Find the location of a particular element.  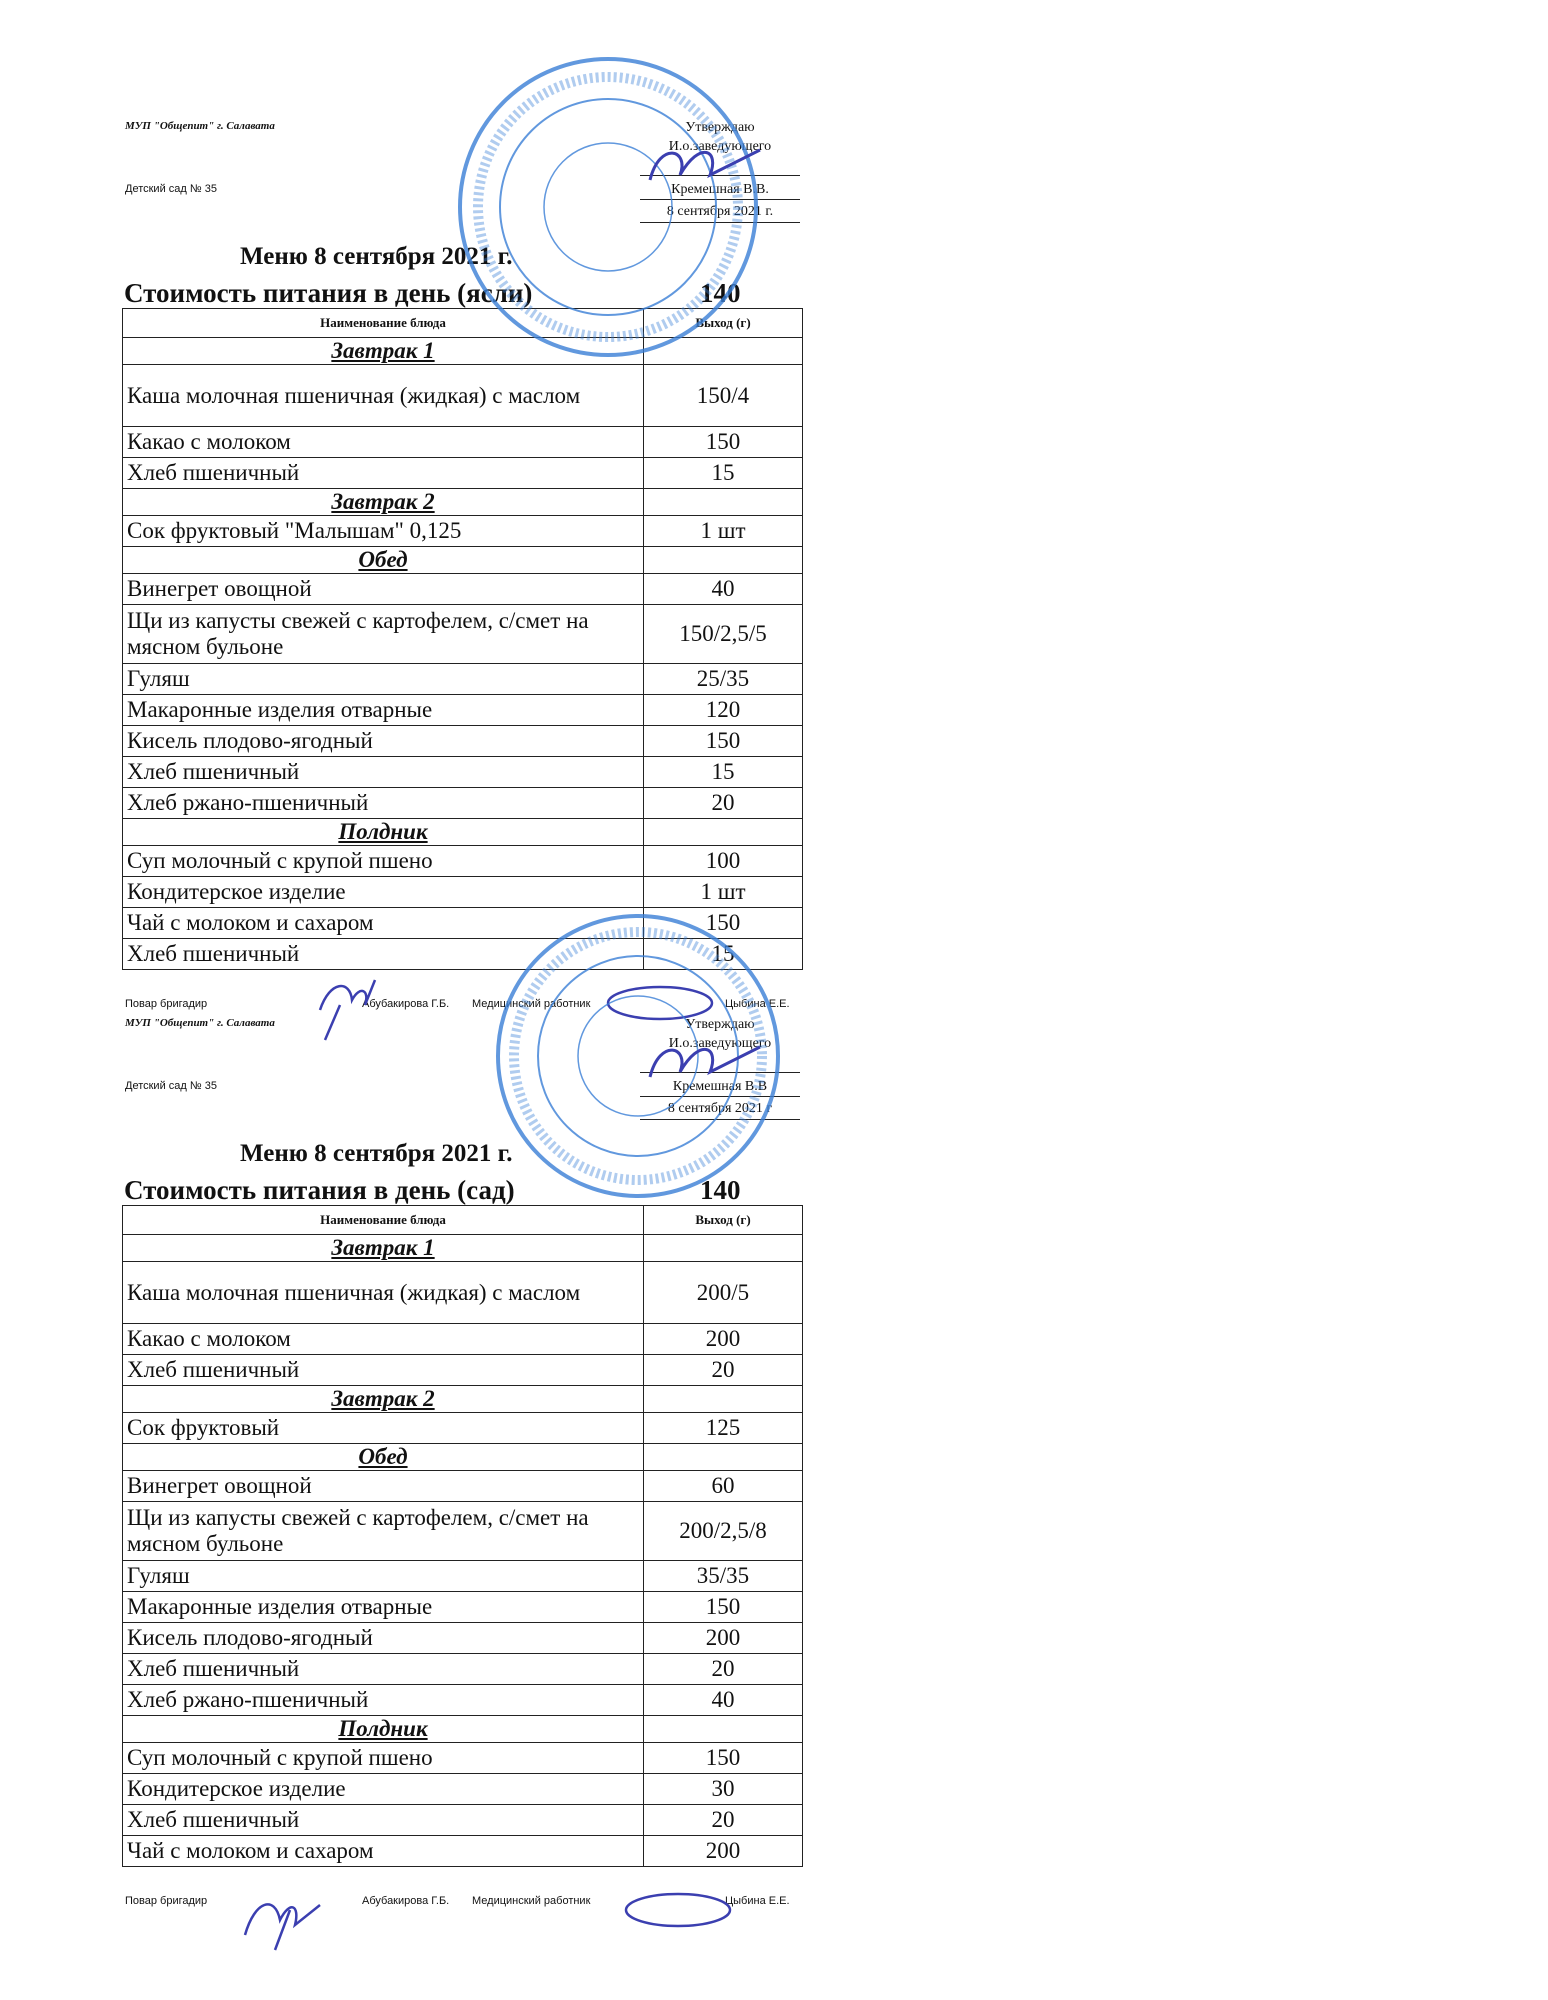

approval-date: 8 сентября 2021 г. is located at coordinates (720, 211).